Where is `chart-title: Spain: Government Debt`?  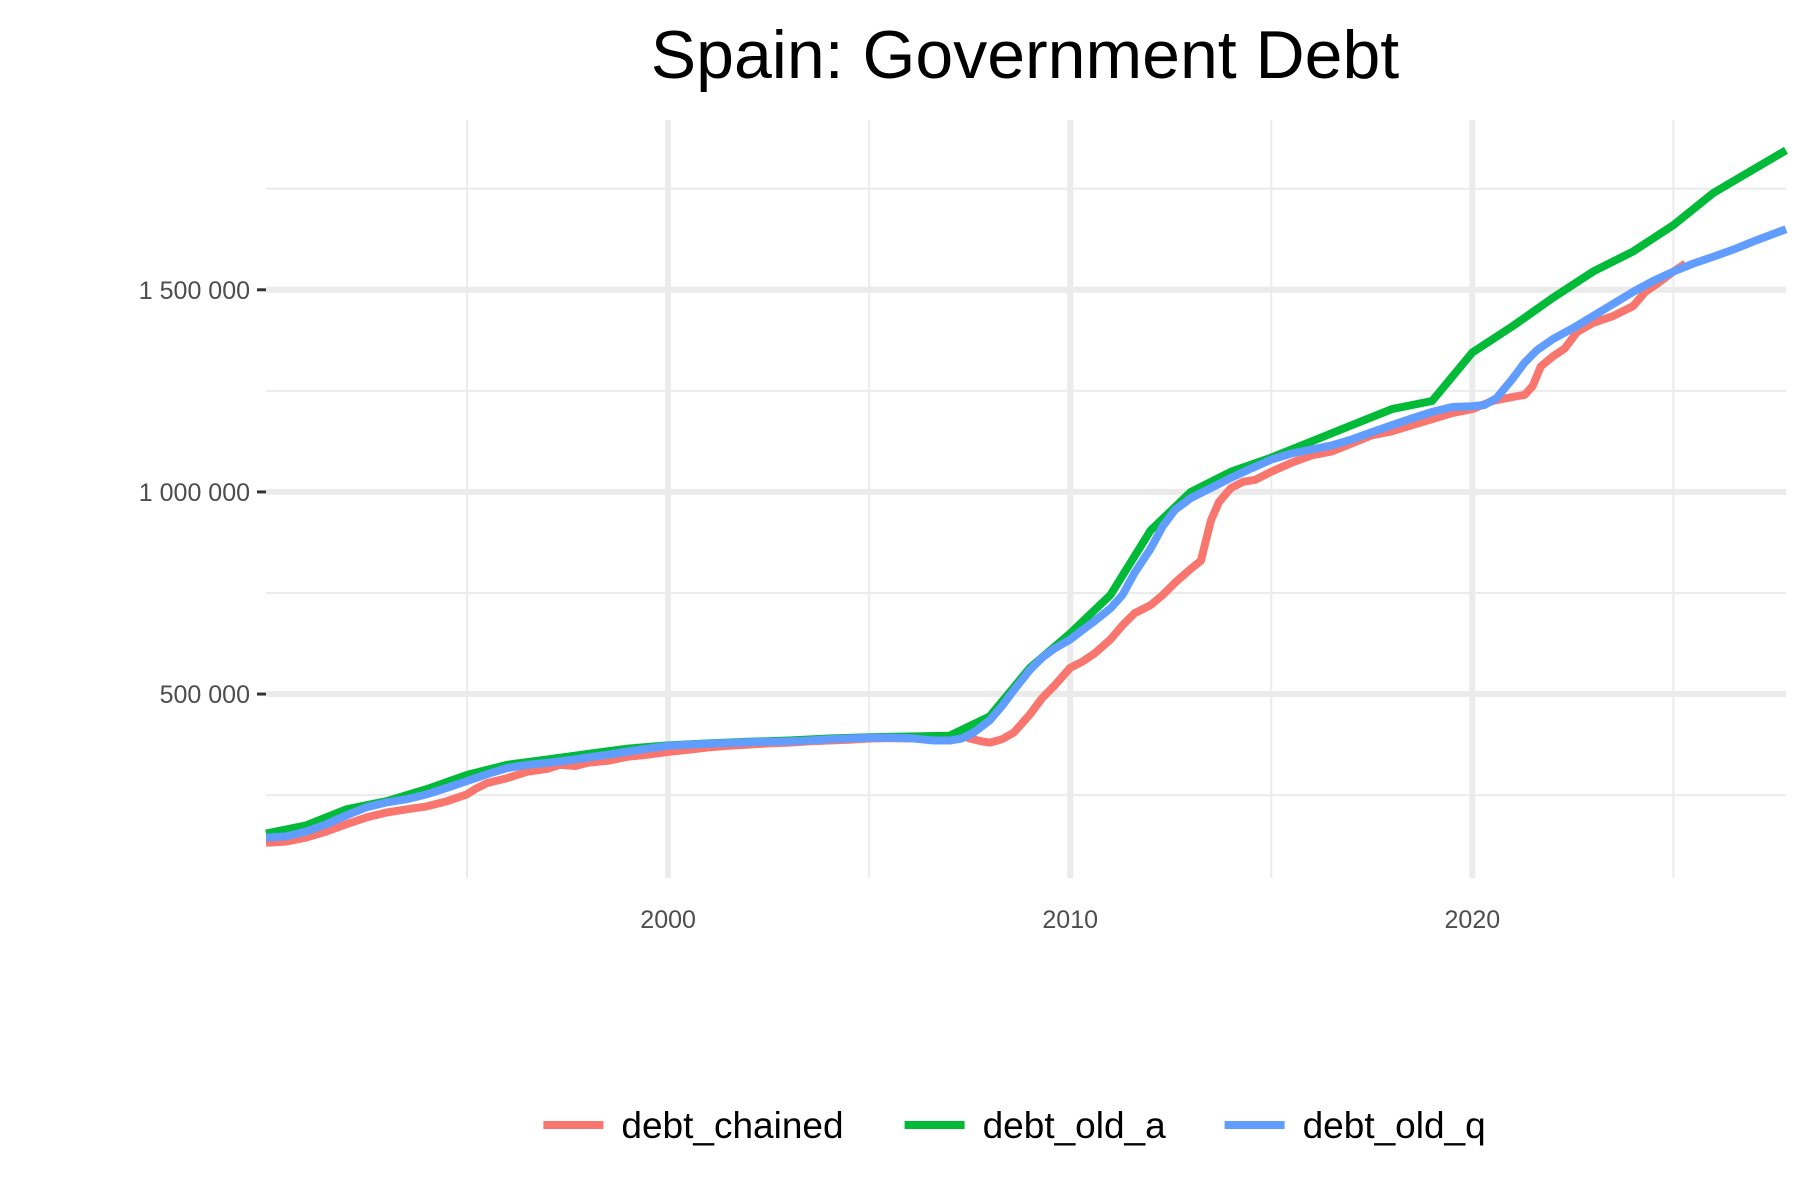
chart-title: Spain: Government Debt is located at coordinates (1025, 55).